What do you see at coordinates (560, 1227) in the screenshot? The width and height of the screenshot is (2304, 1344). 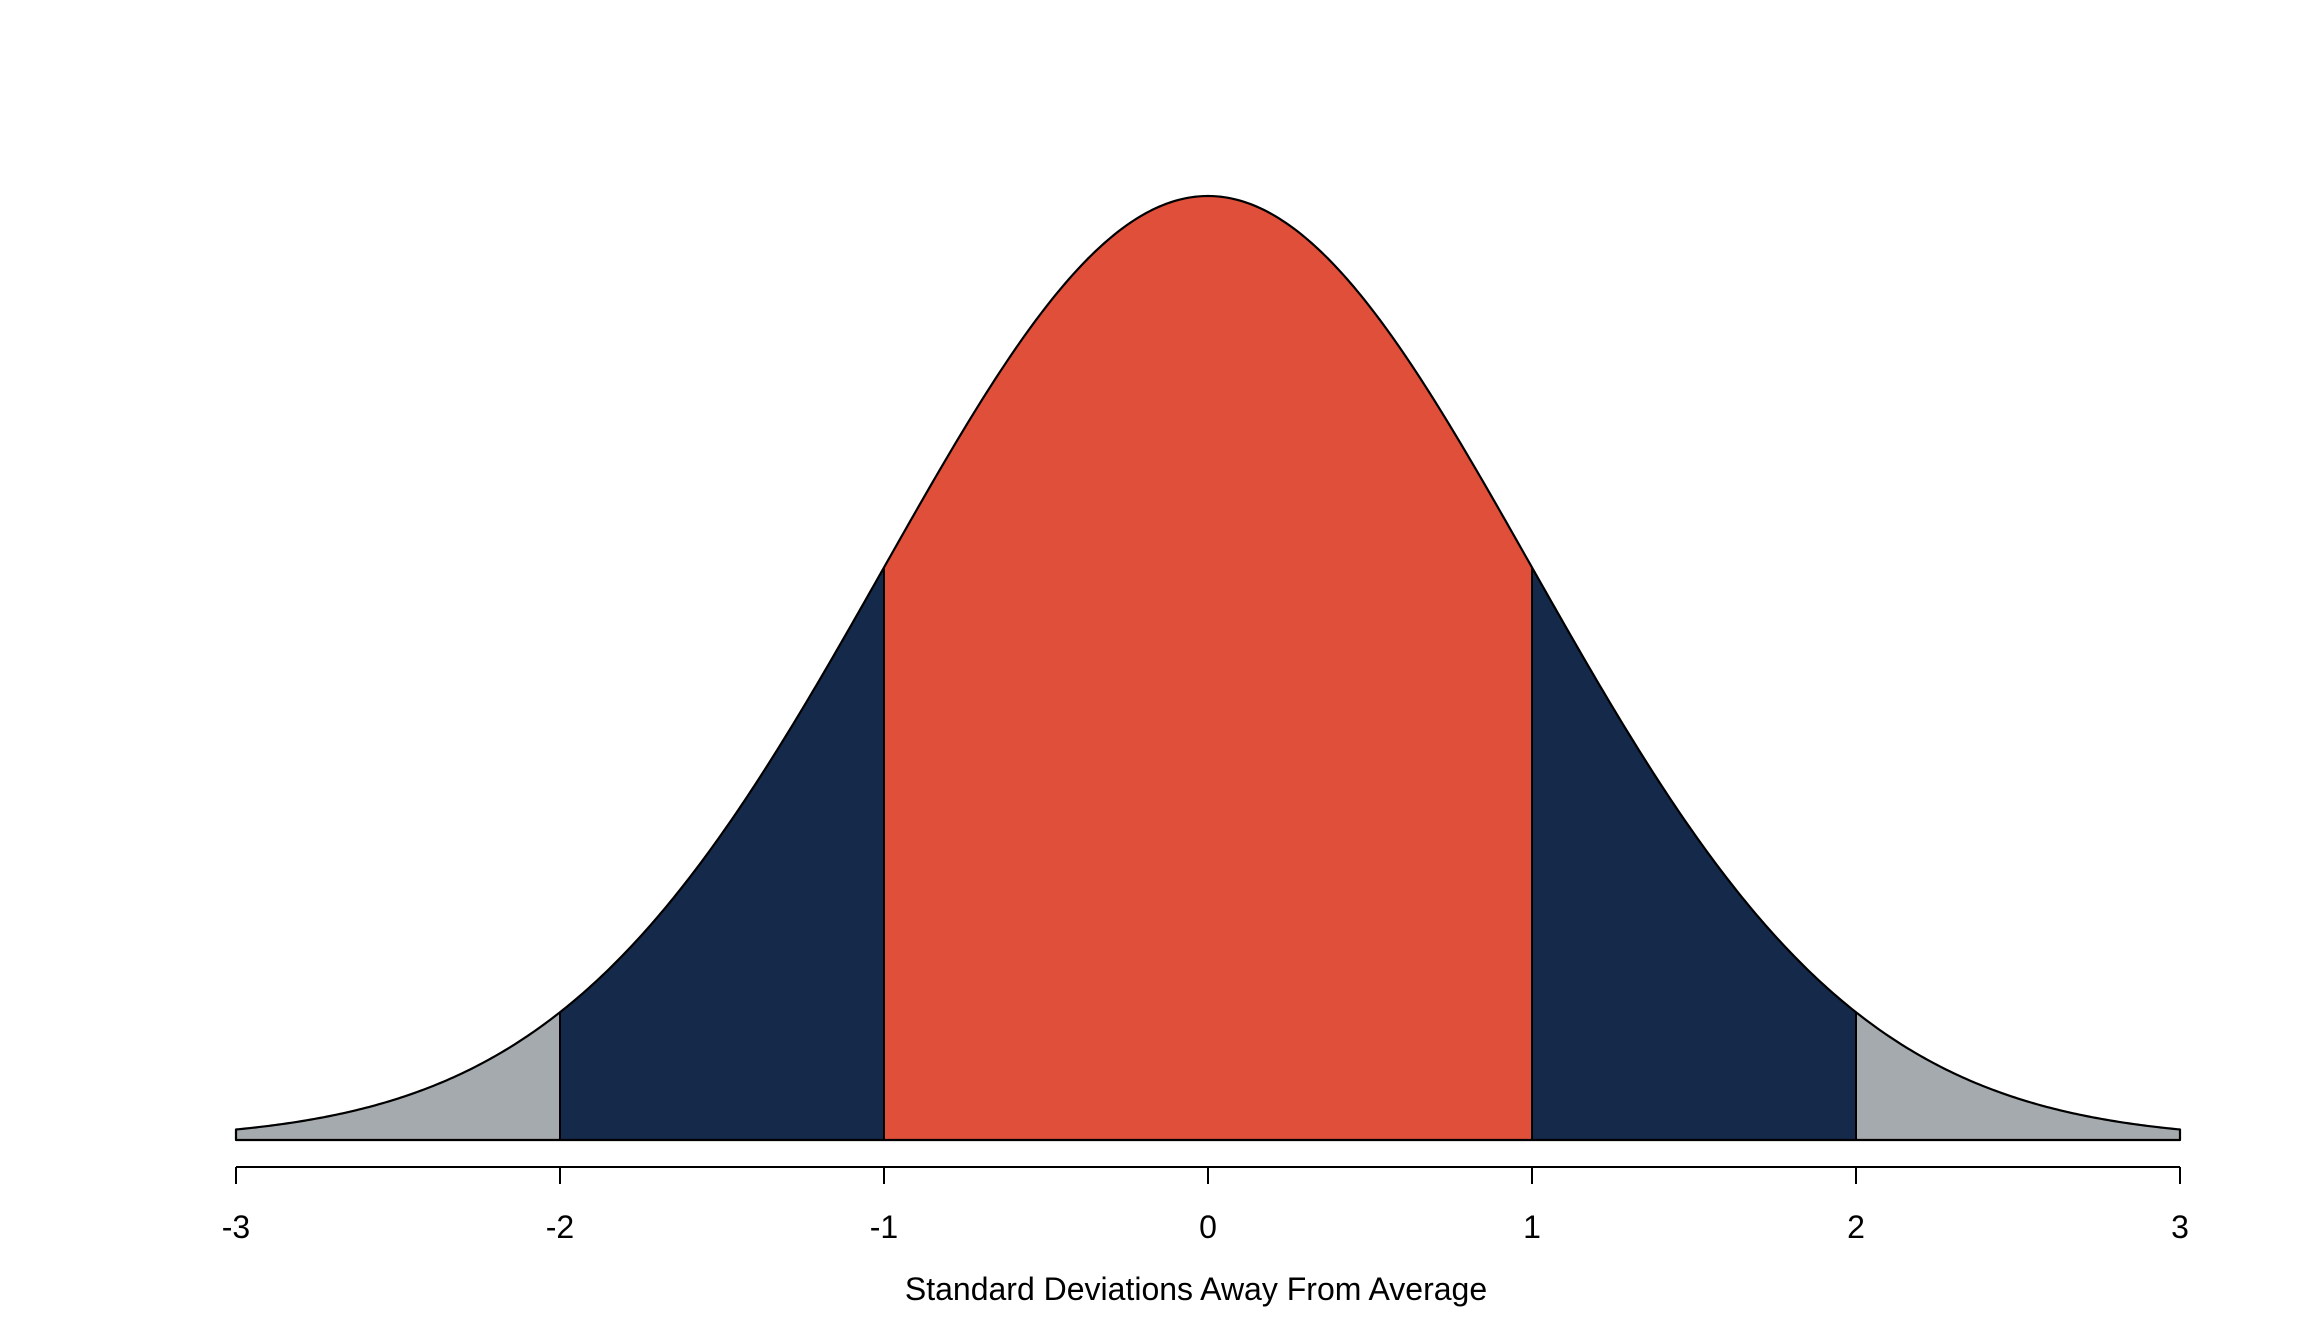 I see `x-tick-label-1: -2` at bounding box center [560, 1227].